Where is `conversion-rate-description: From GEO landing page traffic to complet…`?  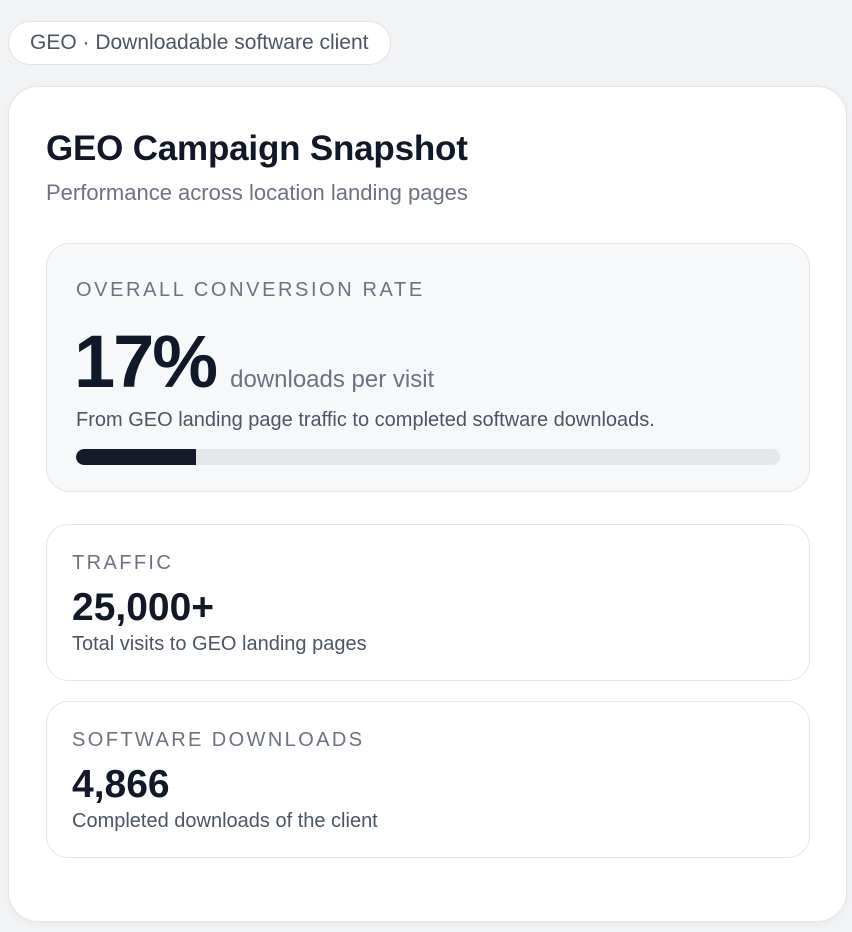
conversion-rate-description: From GEO landing page traffic to complet… is located at coordinates (365, 420).